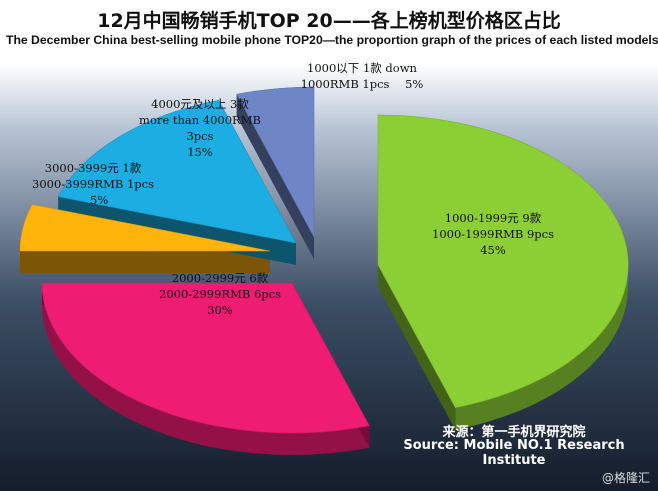  Describe the element at coordinates (493, 250) in the screenshot. I see `slice-percent: 45%` at that location.